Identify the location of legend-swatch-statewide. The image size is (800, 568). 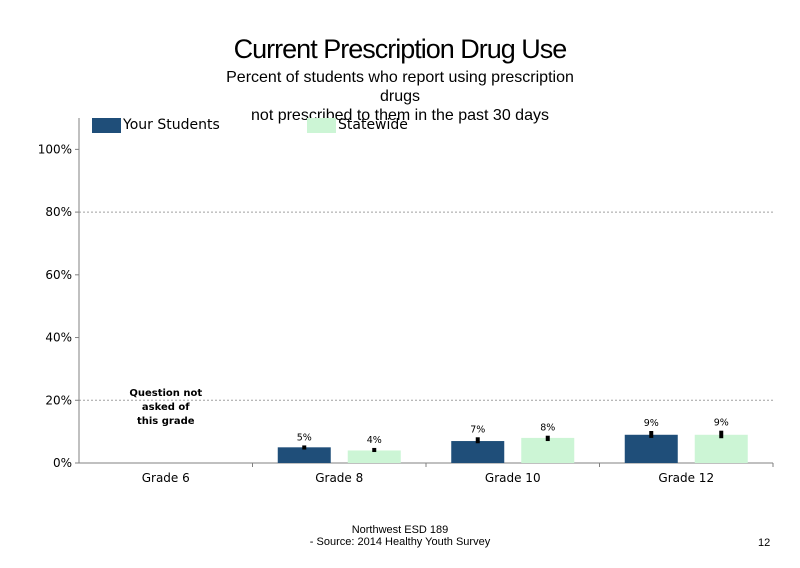
(321, 125).